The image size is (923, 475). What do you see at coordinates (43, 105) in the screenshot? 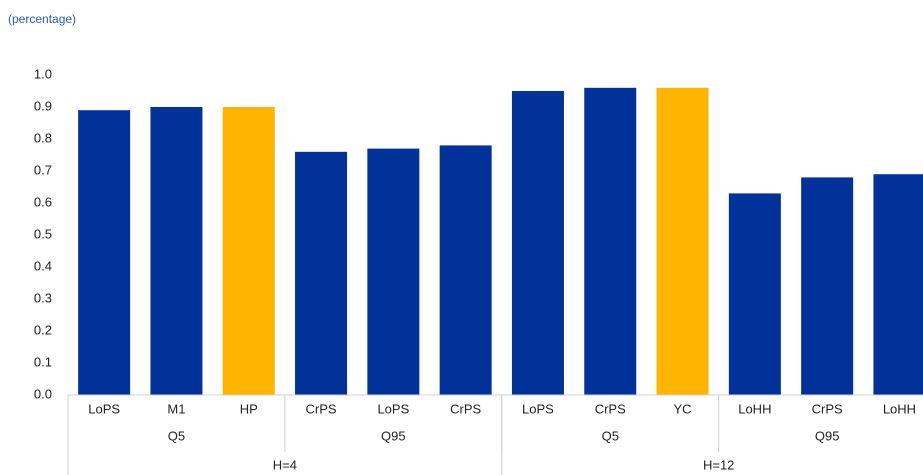
I see `y-tick-label: 0.9` at bounding box center [43, 105].